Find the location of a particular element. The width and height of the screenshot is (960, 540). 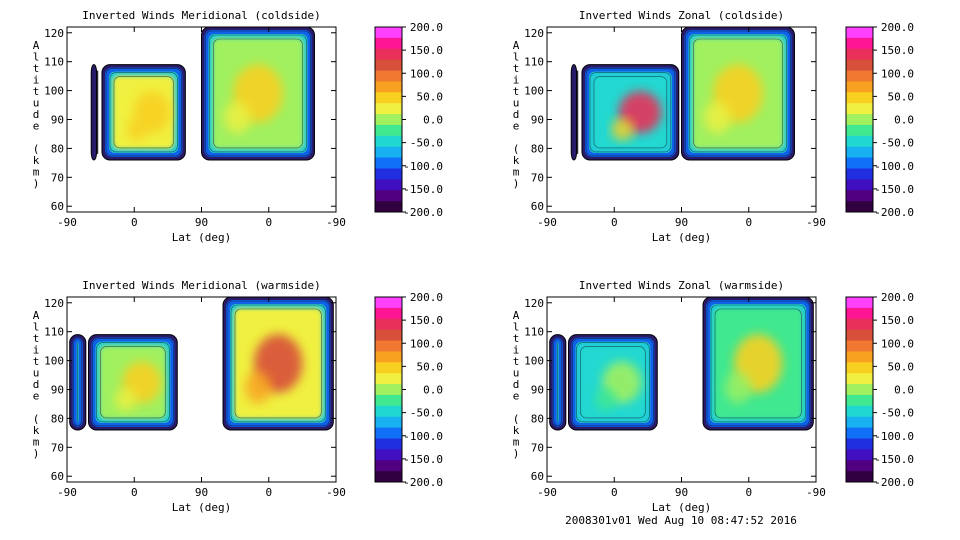

chart-title: Inverted Winds Zonal (coldside) is located at coordinates (681, 15).